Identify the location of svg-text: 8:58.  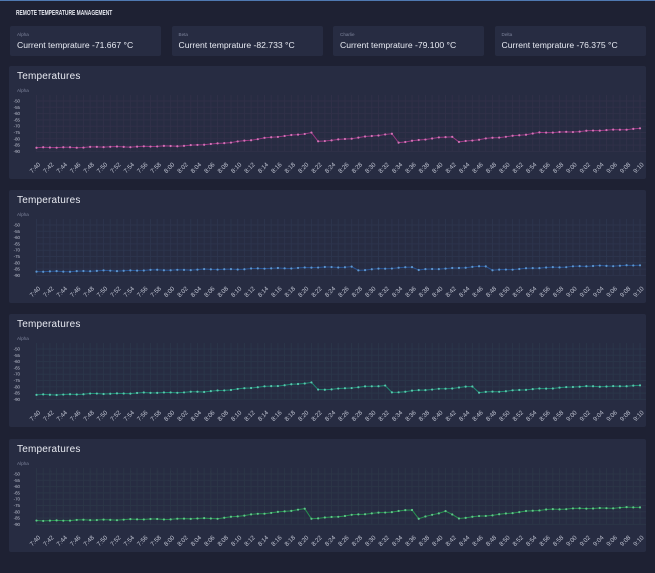
(559, 416).